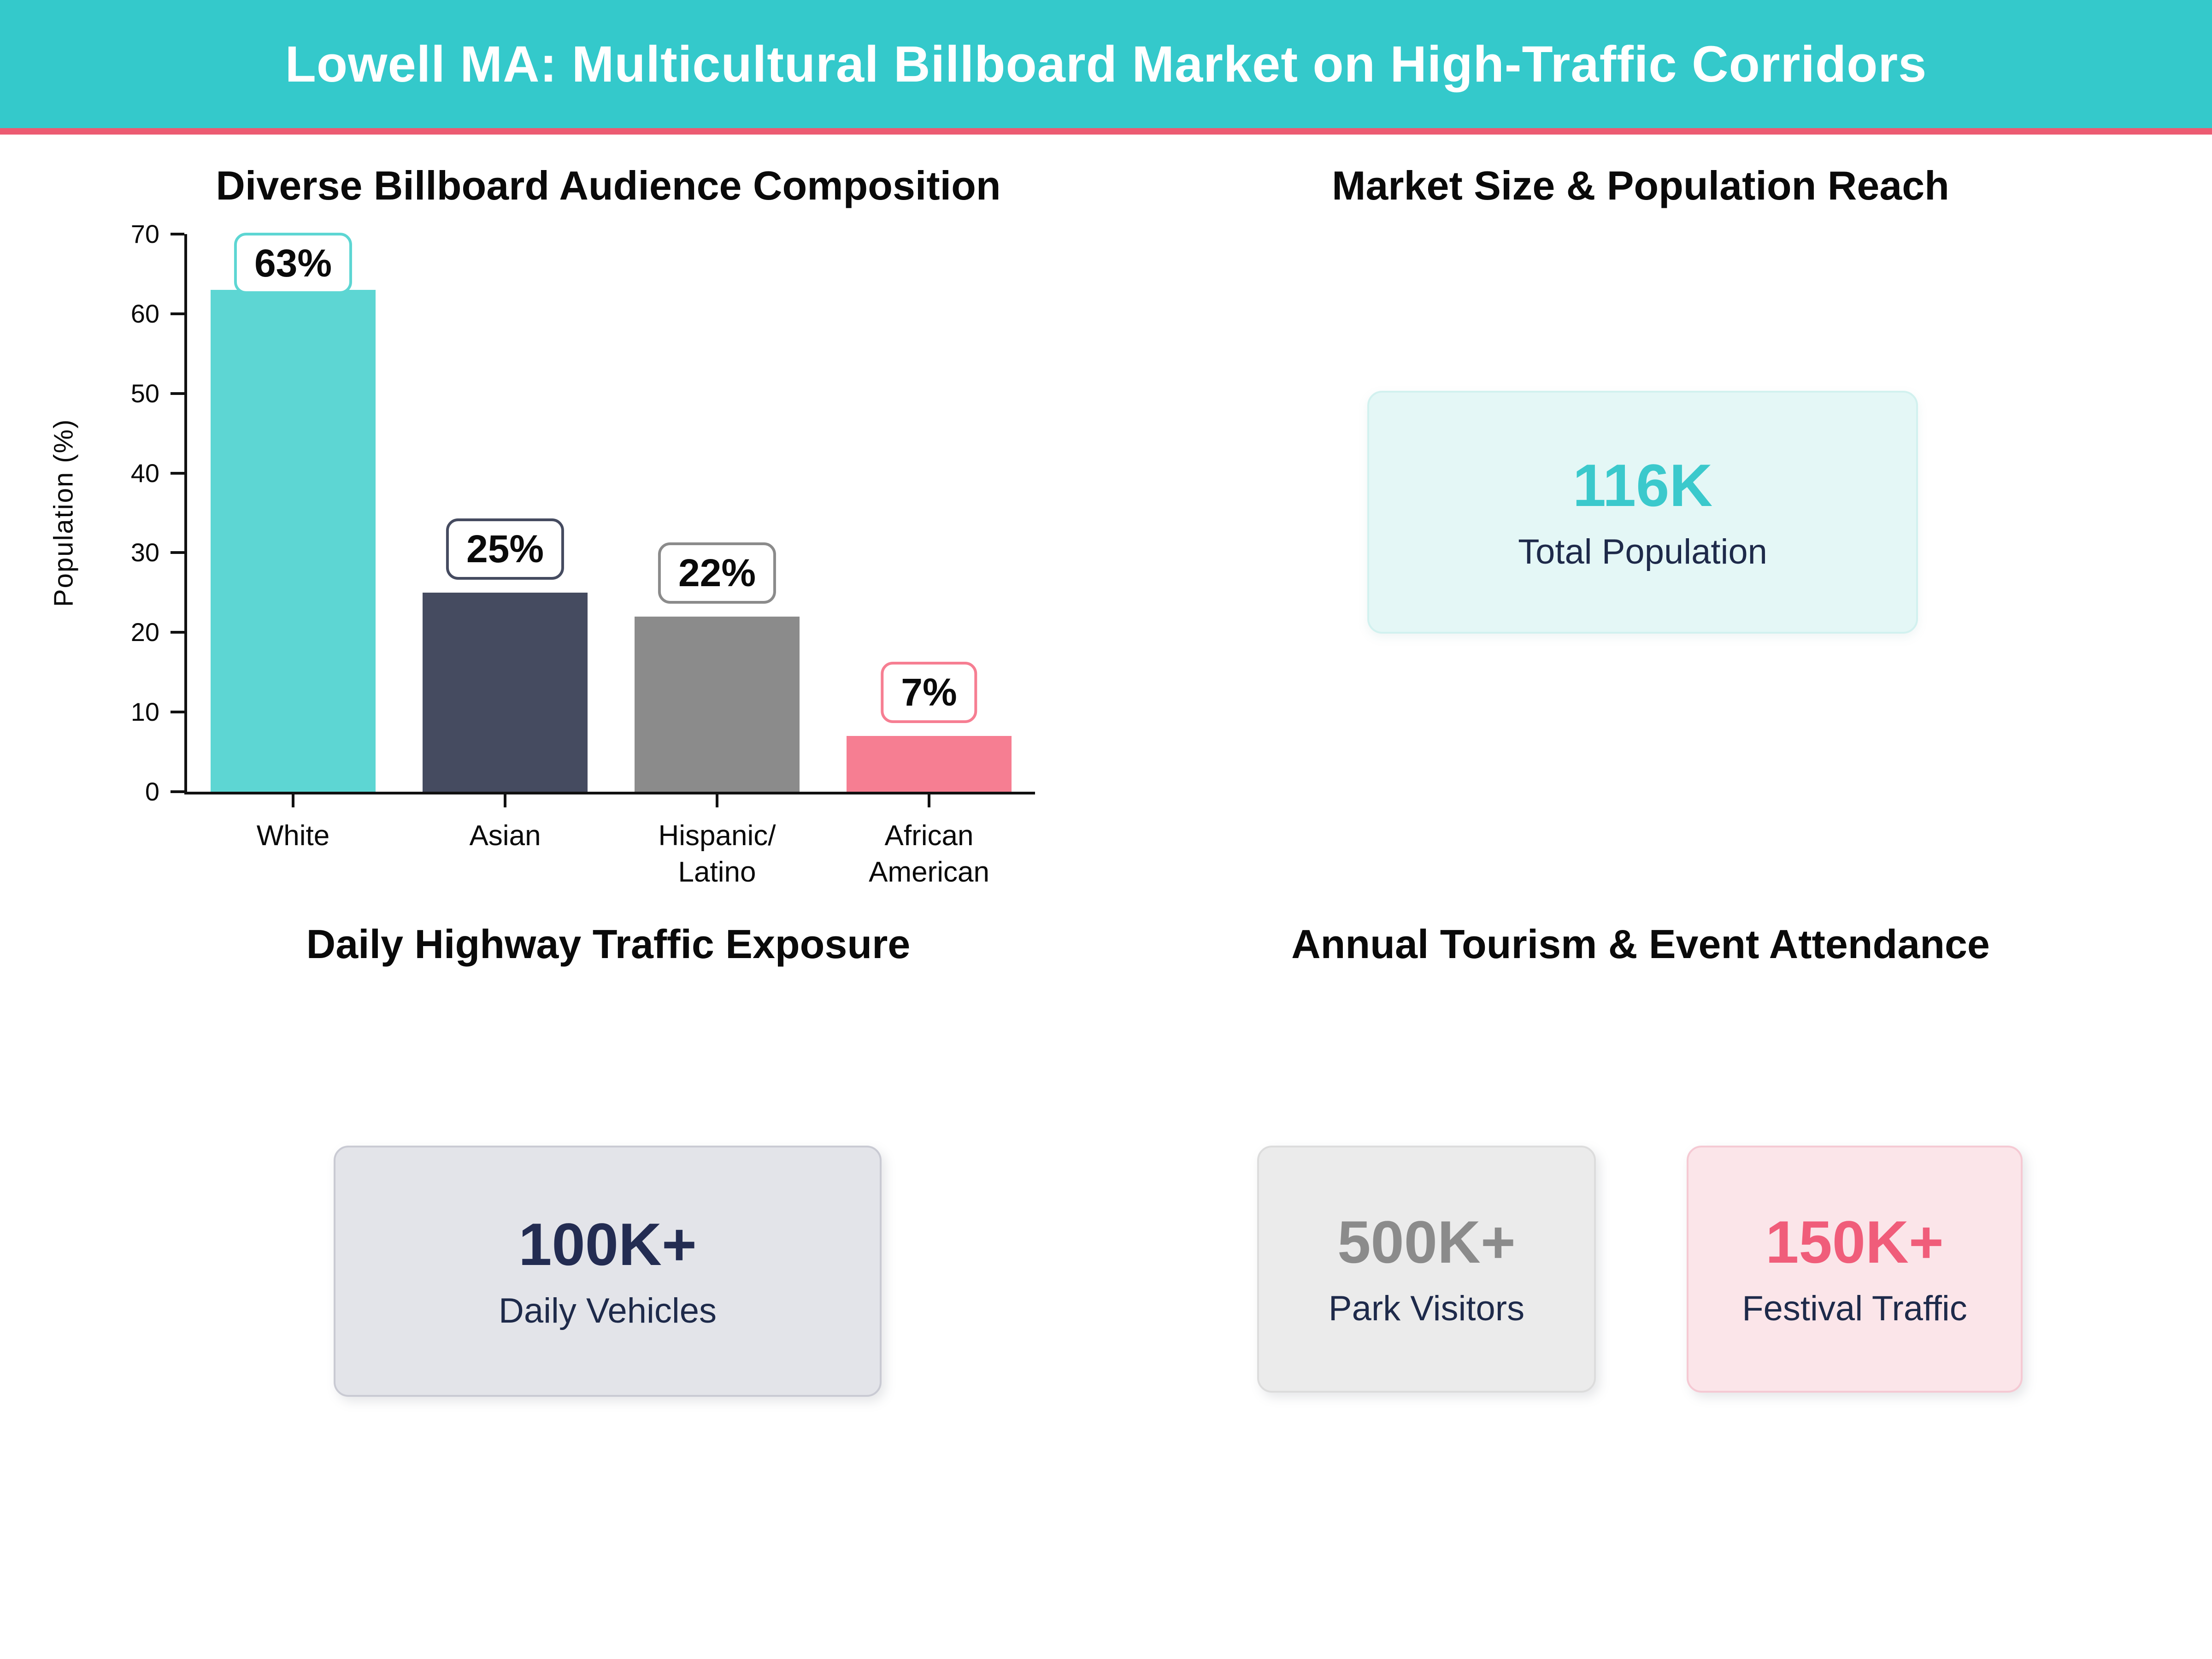 This screenshot has width=2212, height=1659. I want to click on x-category-label: African American, so click(929, 854).